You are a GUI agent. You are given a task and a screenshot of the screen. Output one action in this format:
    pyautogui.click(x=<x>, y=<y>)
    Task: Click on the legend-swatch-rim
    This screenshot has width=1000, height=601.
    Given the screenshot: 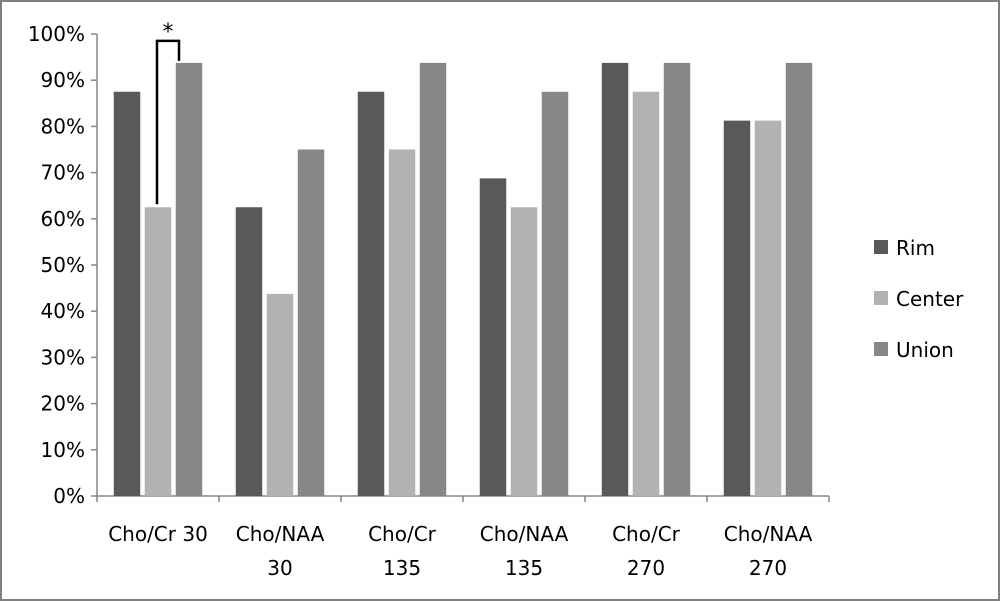 What is the action you would take?
    pyautogui.click(x=881, y=247)
    